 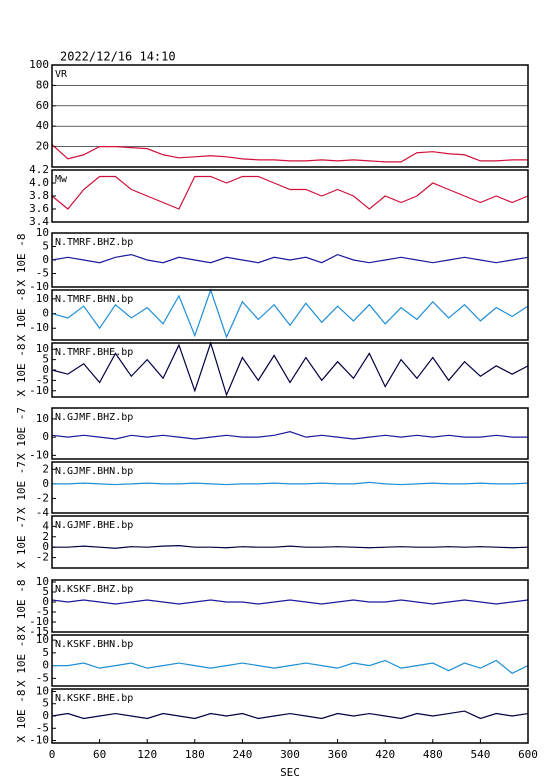 I want to click on x-tick-label: 60, so click(x=99, y=754).